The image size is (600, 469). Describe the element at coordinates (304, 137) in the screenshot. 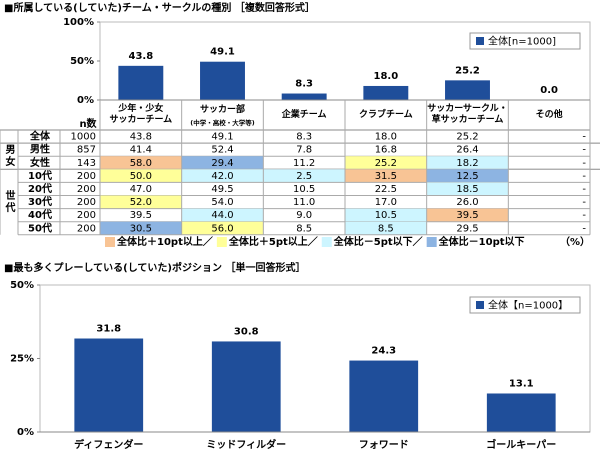

I see `table-cell: 8.3` at that location.